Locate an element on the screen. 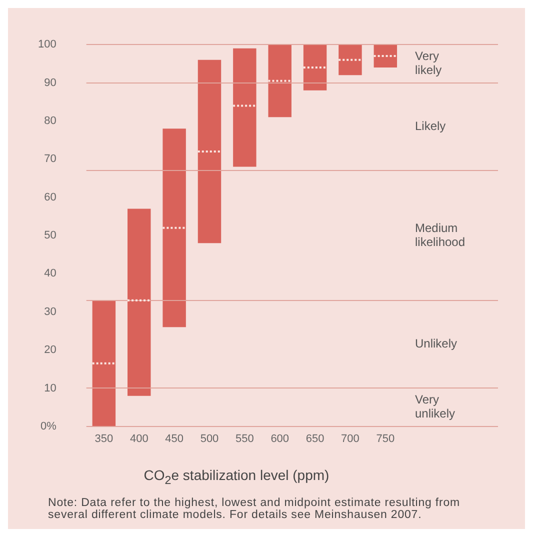 The height and width of the screenshot is (558, 533). x-tick-label: 750 is located at coordinates (385, 439).